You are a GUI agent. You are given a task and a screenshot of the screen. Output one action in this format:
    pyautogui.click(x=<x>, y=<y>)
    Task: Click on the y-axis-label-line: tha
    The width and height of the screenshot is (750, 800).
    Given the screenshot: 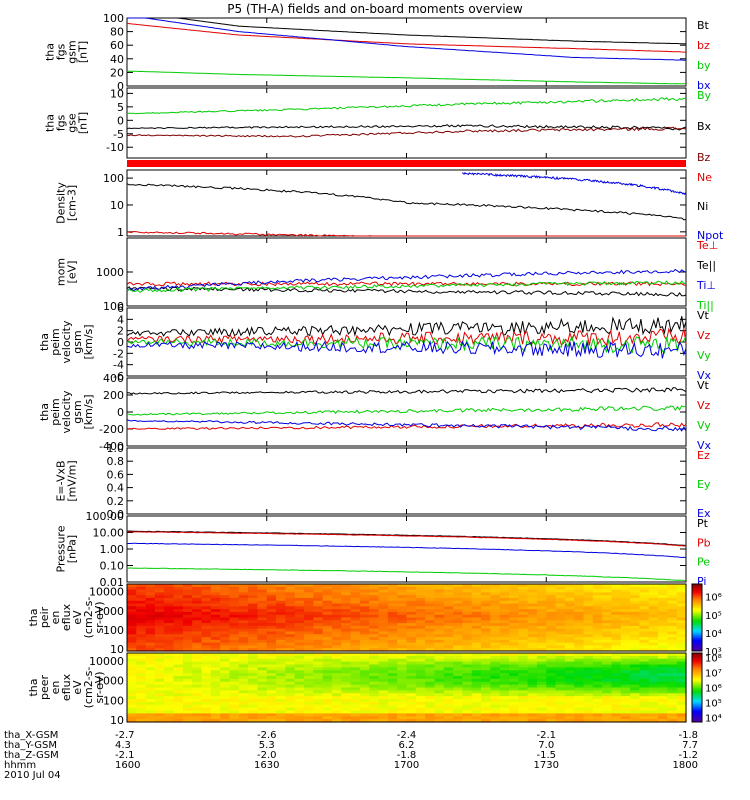 What is the action you would take?
    pyautogui.click(x=44, y=342)
    